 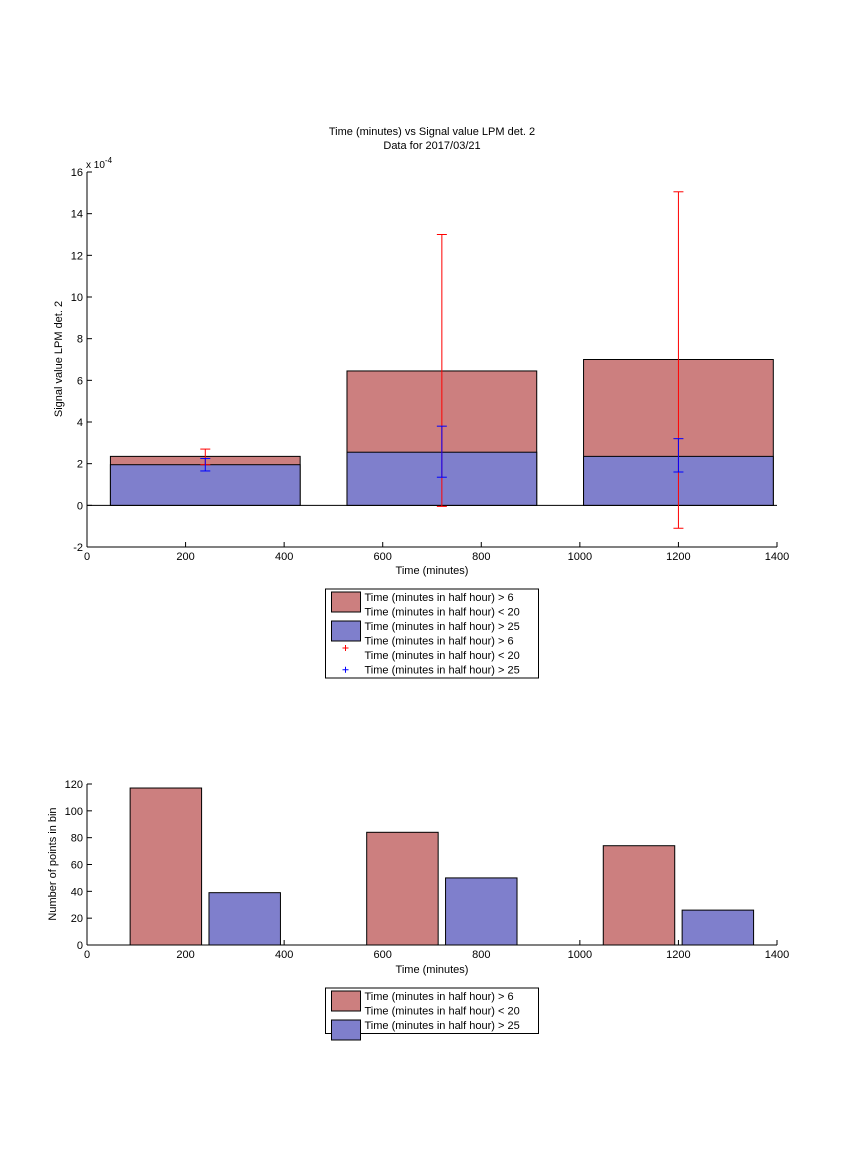 What do you see at coordinates (777, 557) in the screenshot?
I see `top-x-tick-label: 1400` at bounding box center [777, 557].